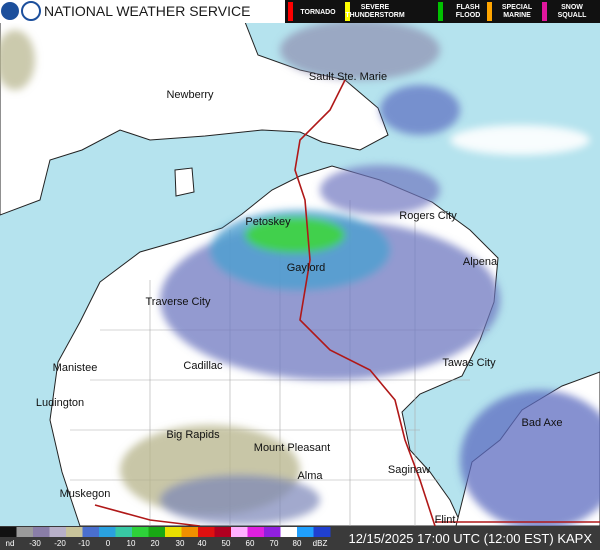 This screenshot has width=600, height=550. I want to click on warning-label: TORNADO, so click(318, 12).